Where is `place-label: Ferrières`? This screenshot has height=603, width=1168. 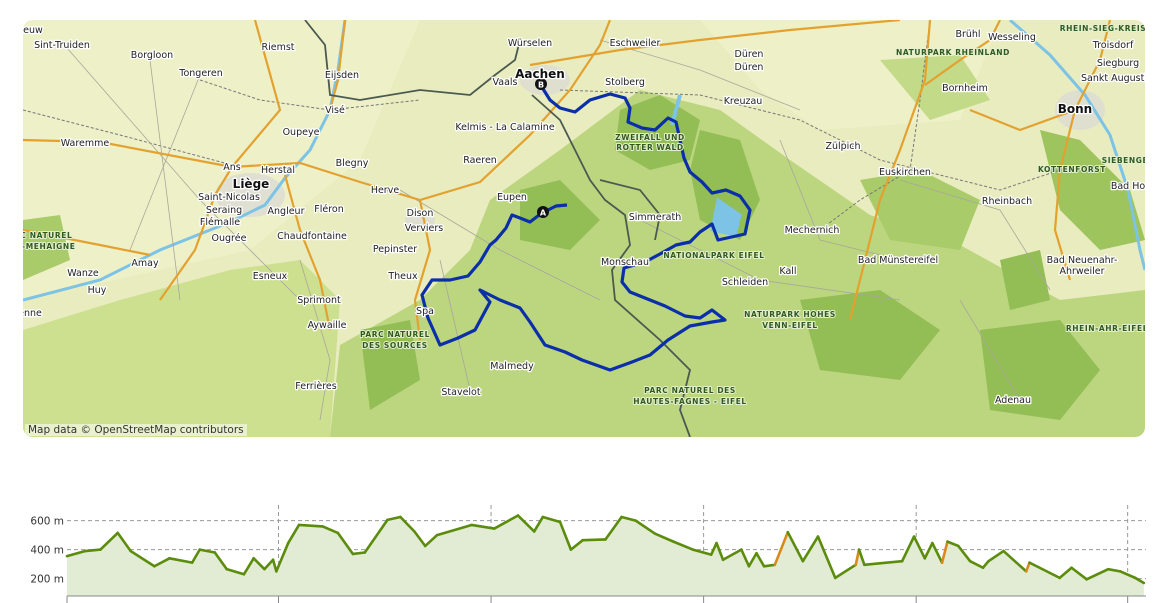
place-label: Ferrières is located at coordinates (315, 386).